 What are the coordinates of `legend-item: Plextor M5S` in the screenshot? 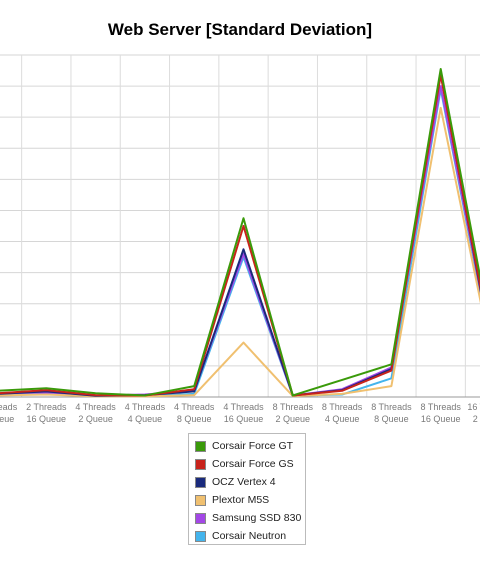 It's located at (247, 500).